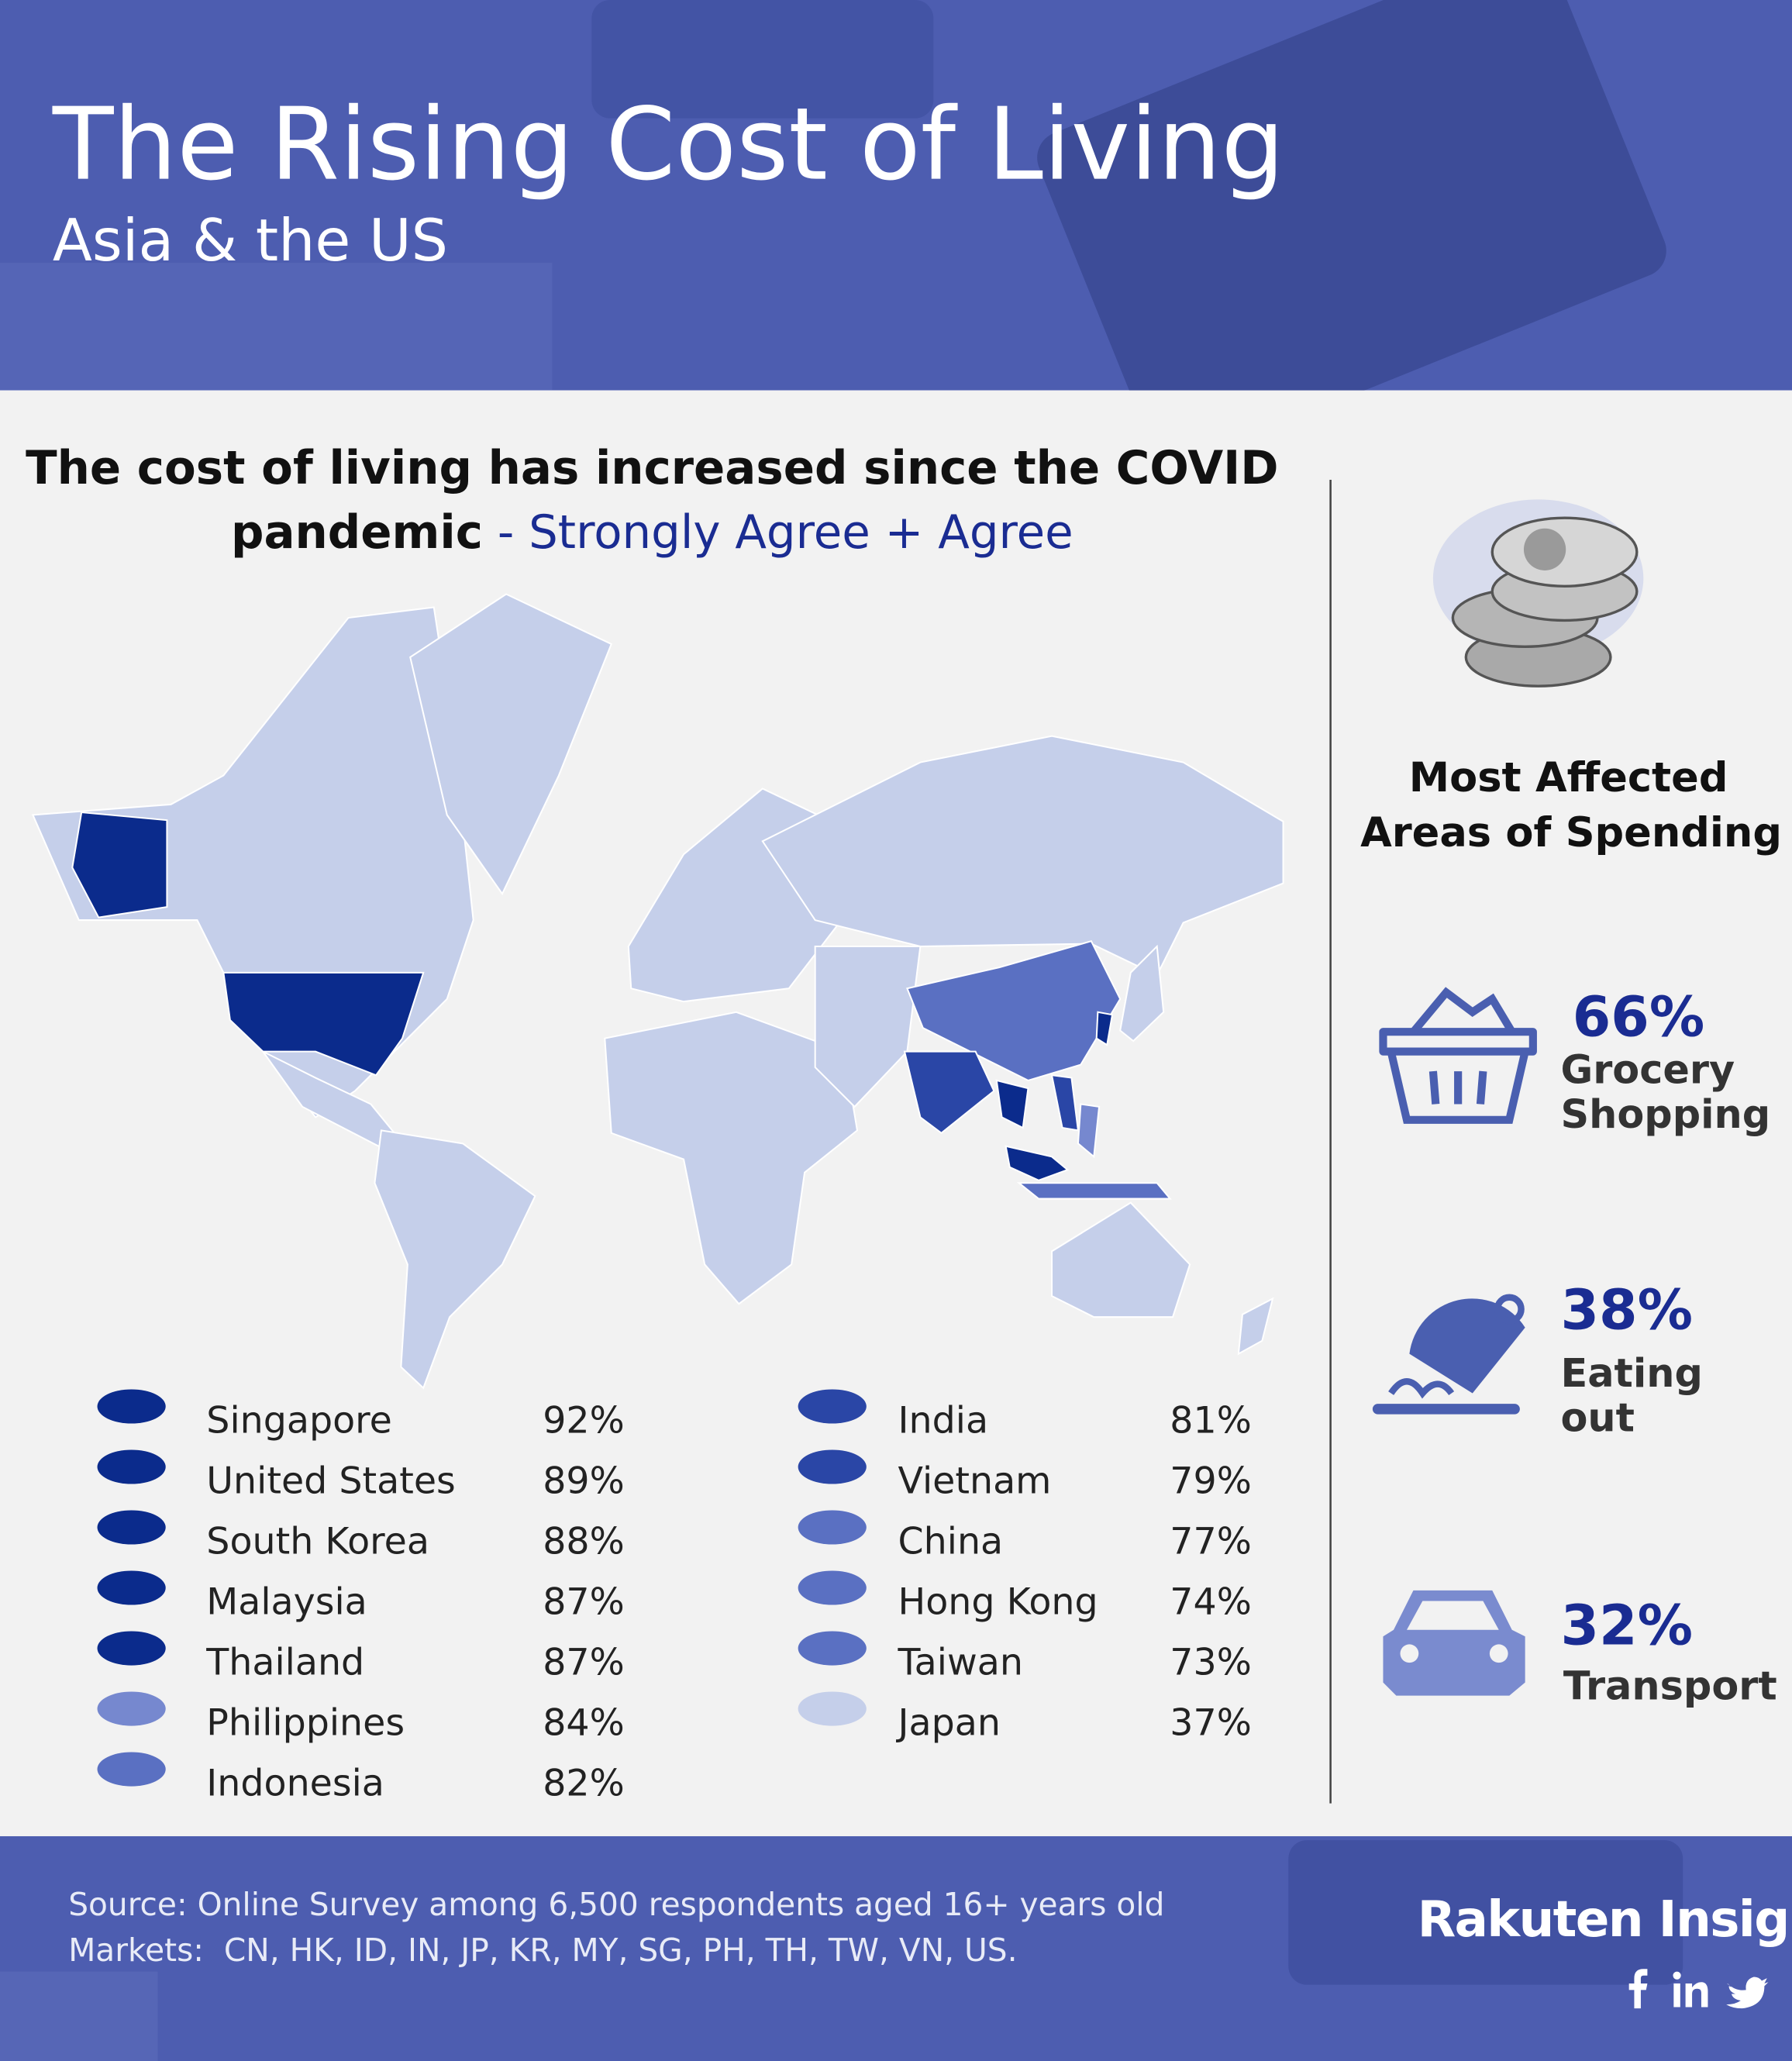 The width and height of the screenshot is (1792, 2061). What do you see at coordinates (286, 1601) in the screenshot?
I see `country-name: Malaysia` at bounding box center [286, 1601].